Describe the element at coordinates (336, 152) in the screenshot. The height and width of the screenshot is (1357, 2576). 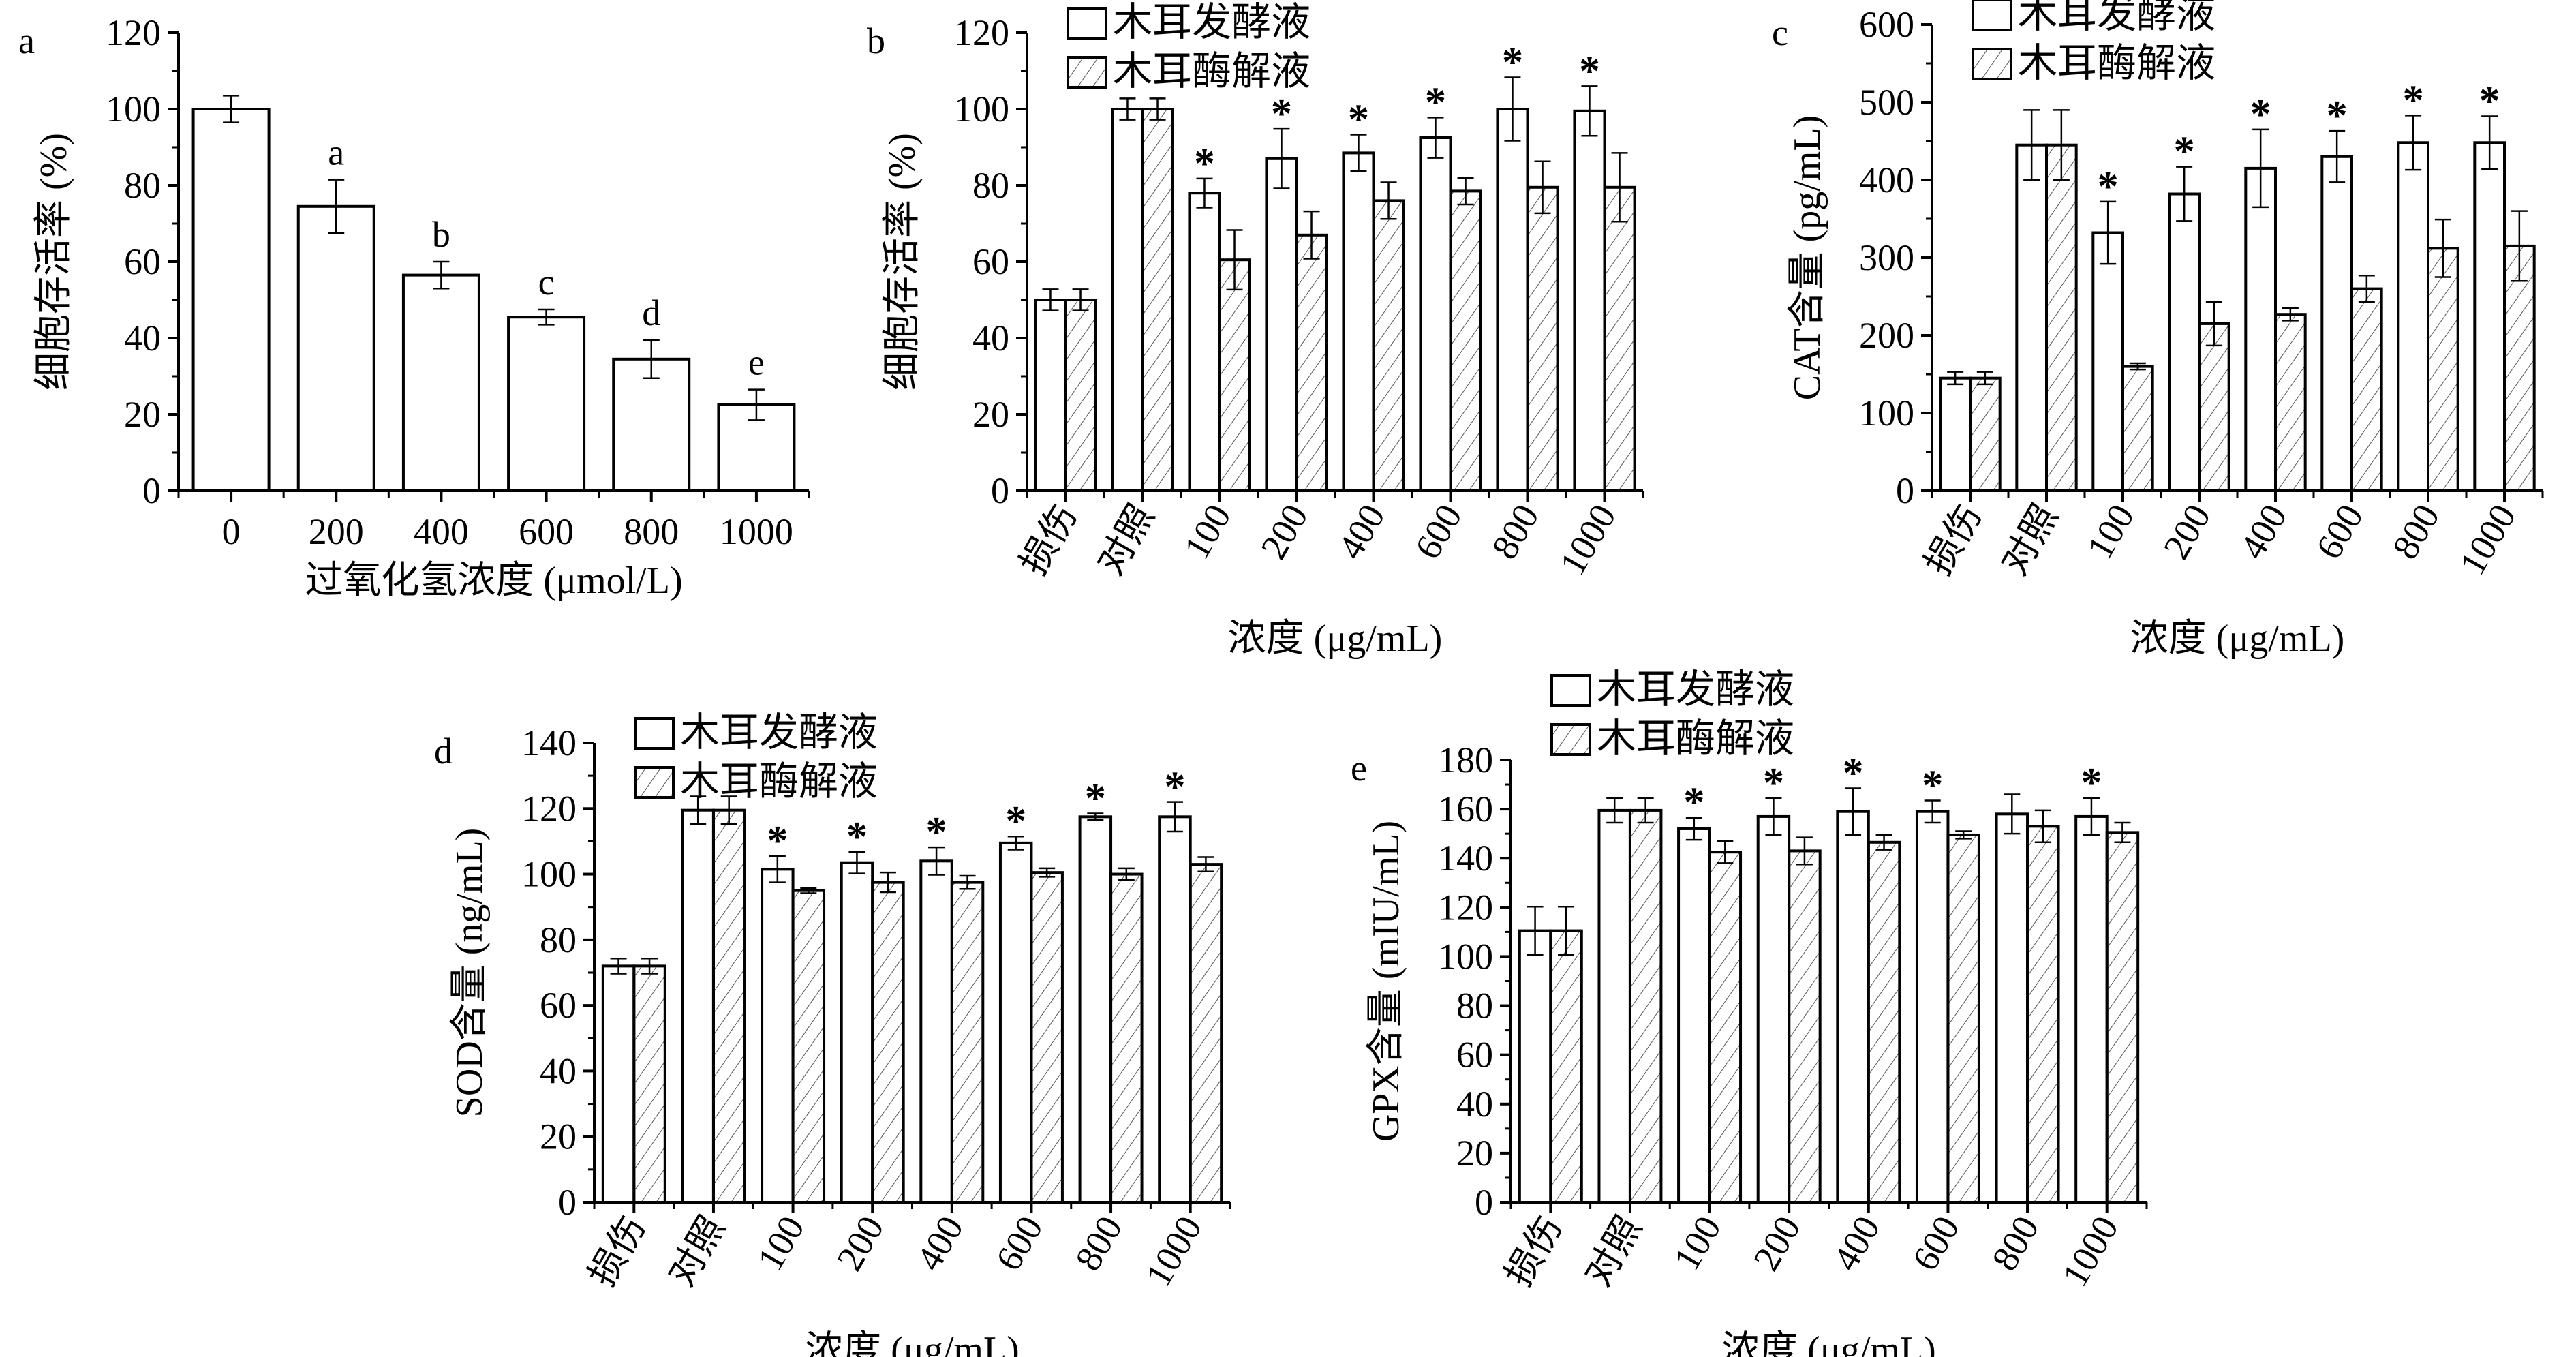
I see `significance-annotation: a` at that location.